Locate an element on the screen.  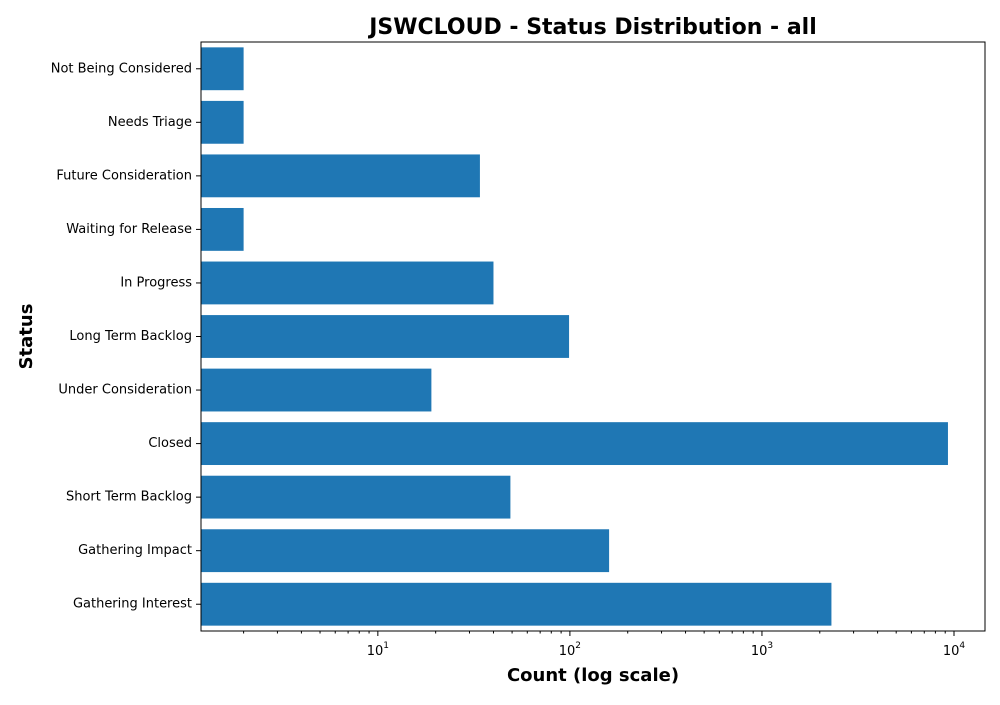
chart-title: JSWCLOUD - Status Distribution - all is located at coordinates (592, 27).